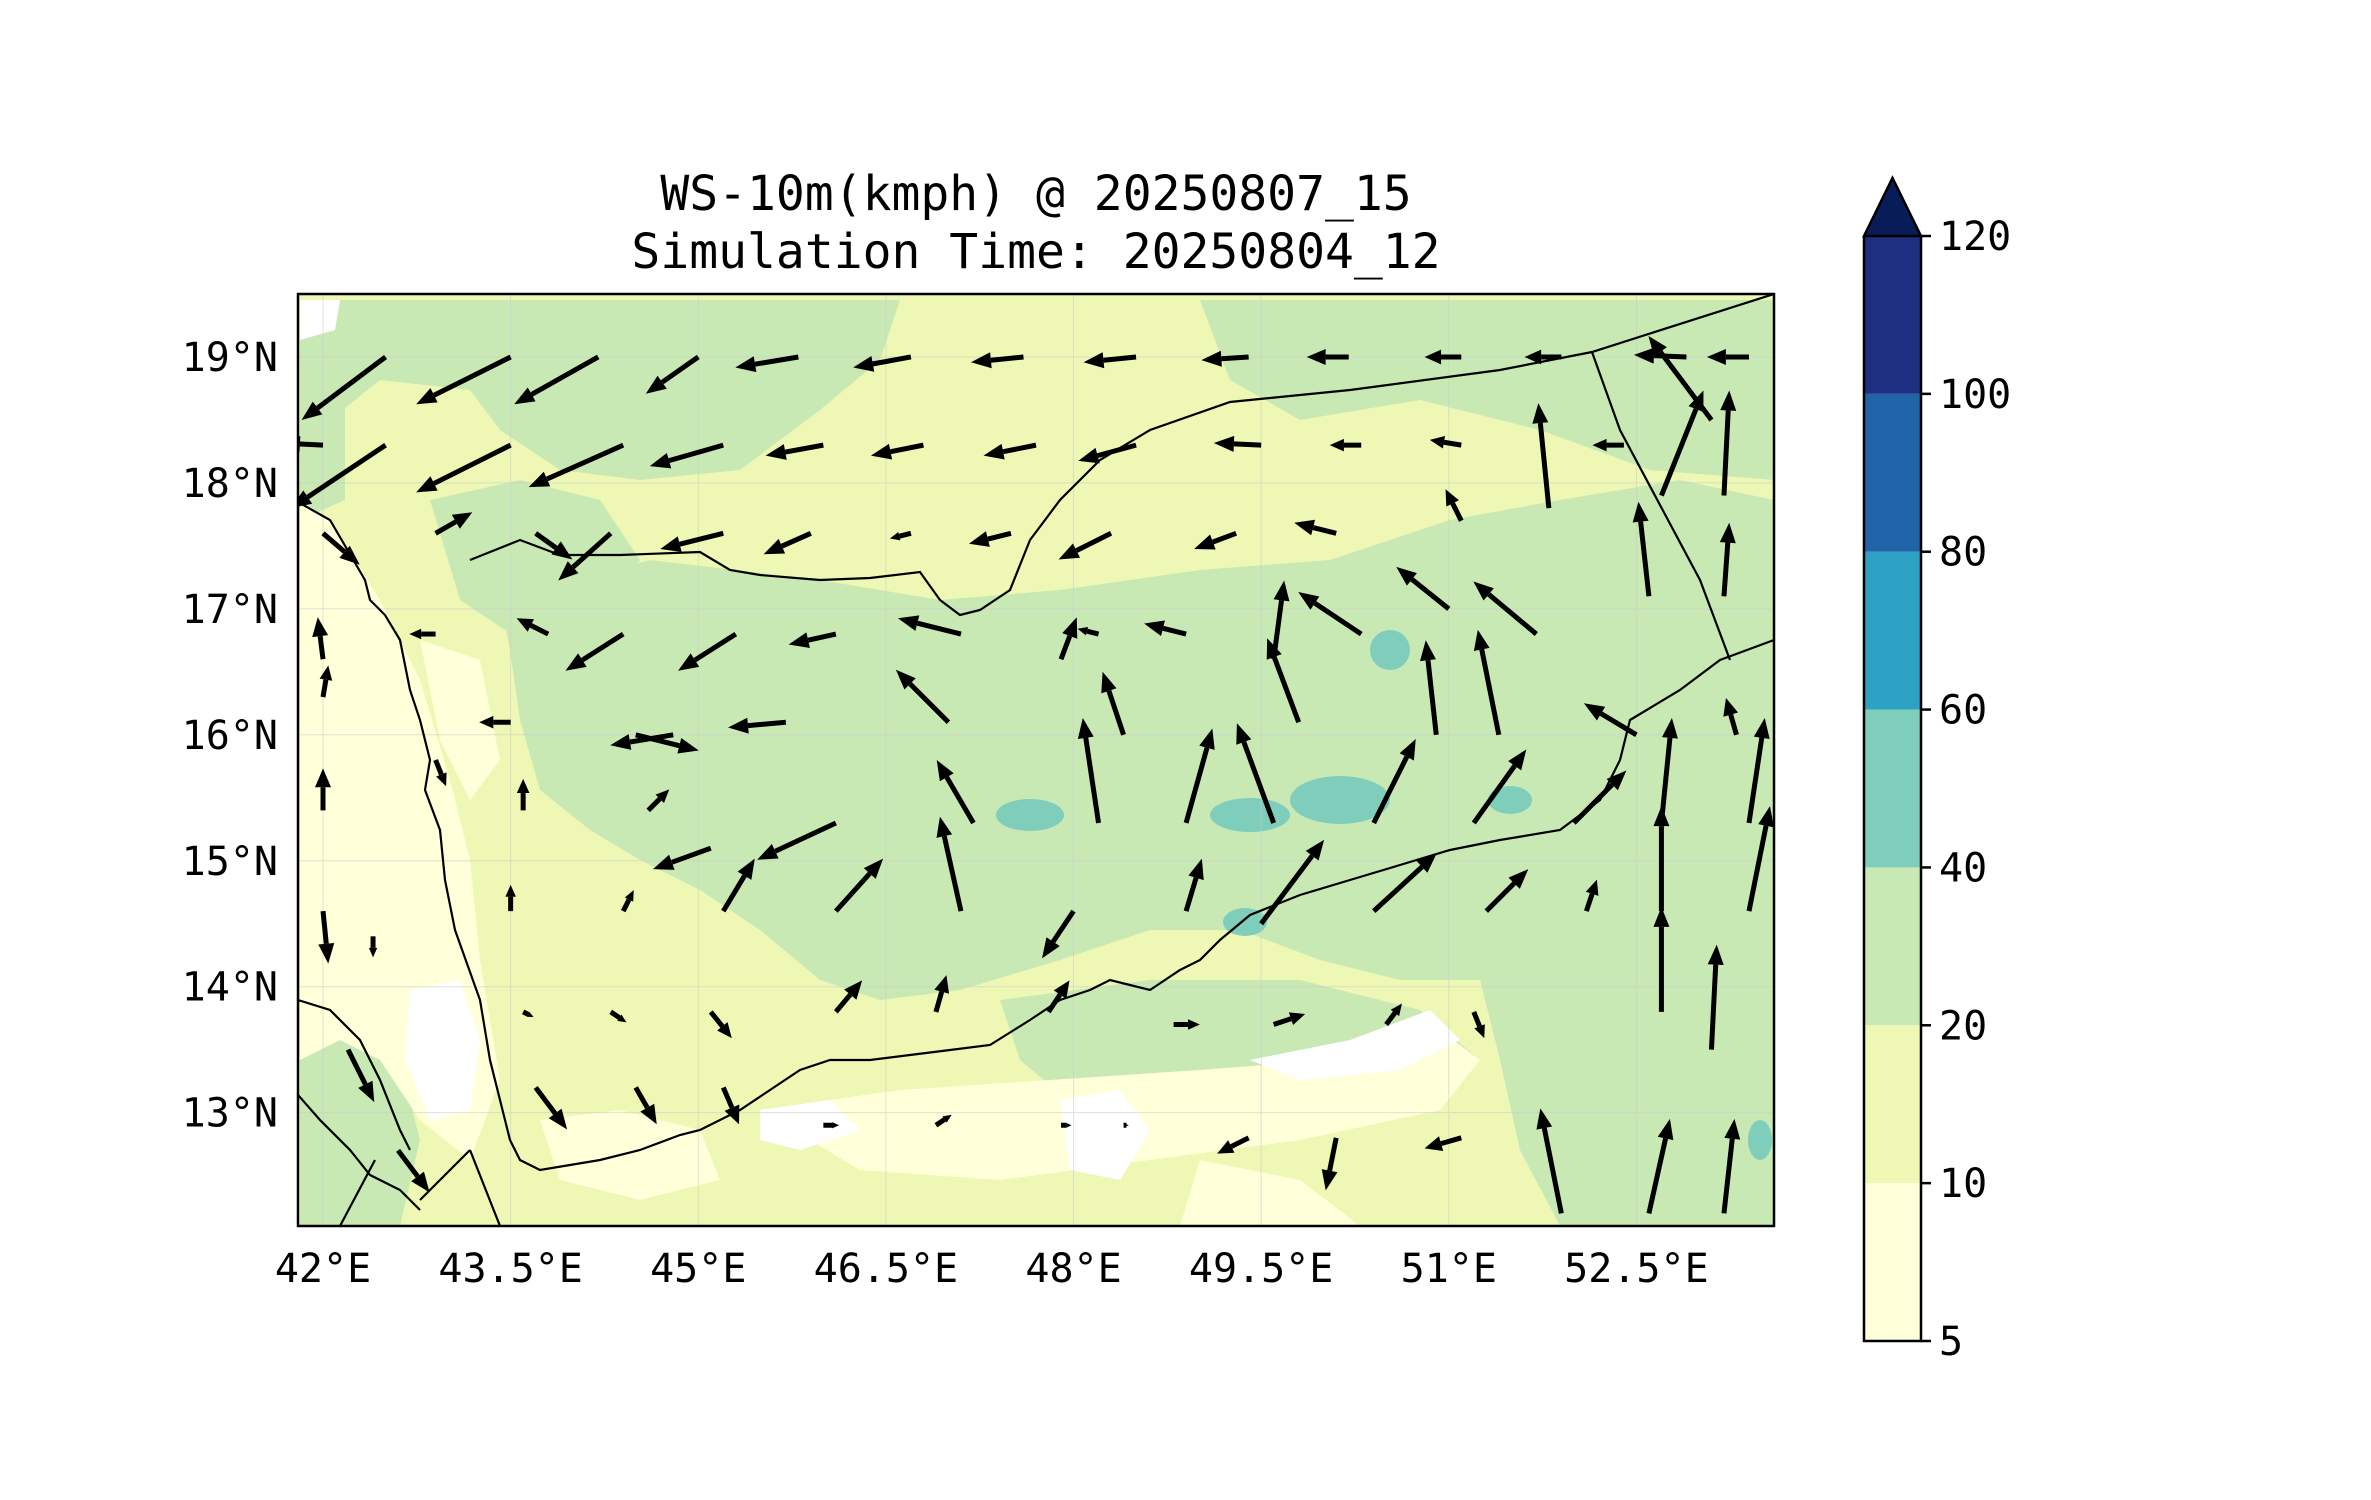  What do you see at coordinates (1449, 1269) in the screenshot?
I see `lon-tick-label: 51°E` at bounding box center [1449, 1269].